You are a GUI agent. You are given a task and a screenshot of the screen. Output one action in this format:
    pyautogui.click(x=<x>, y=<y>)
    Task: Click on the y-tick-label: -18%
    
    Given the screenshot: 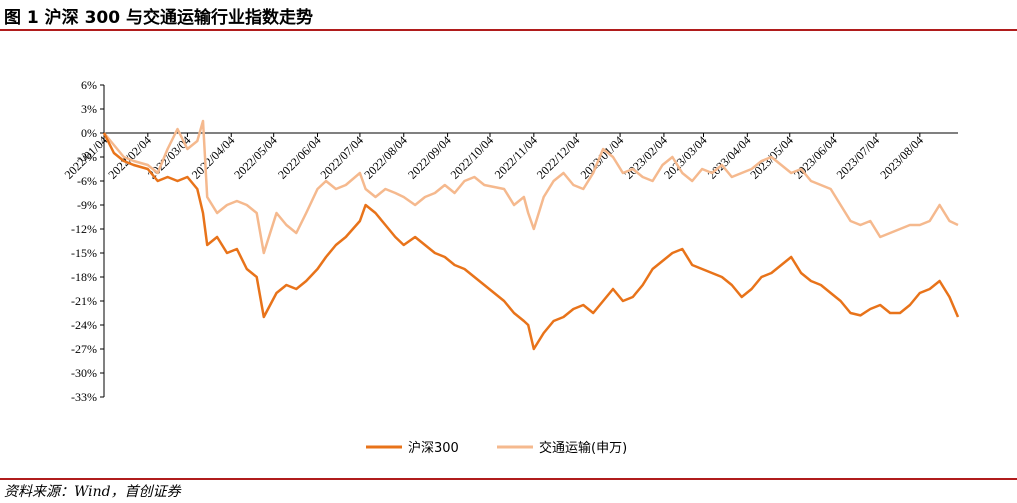 What is the action you would take?
    pyautogui.click(x=84, y=277)
    